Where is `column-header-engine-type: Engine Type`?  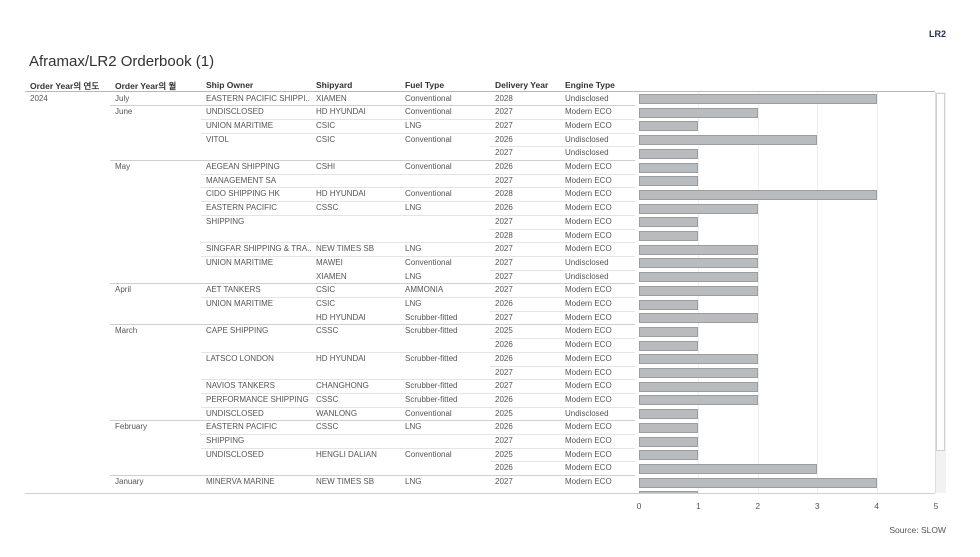
column-header-engine-type: Engine Type is located at coordinates (590, 85).